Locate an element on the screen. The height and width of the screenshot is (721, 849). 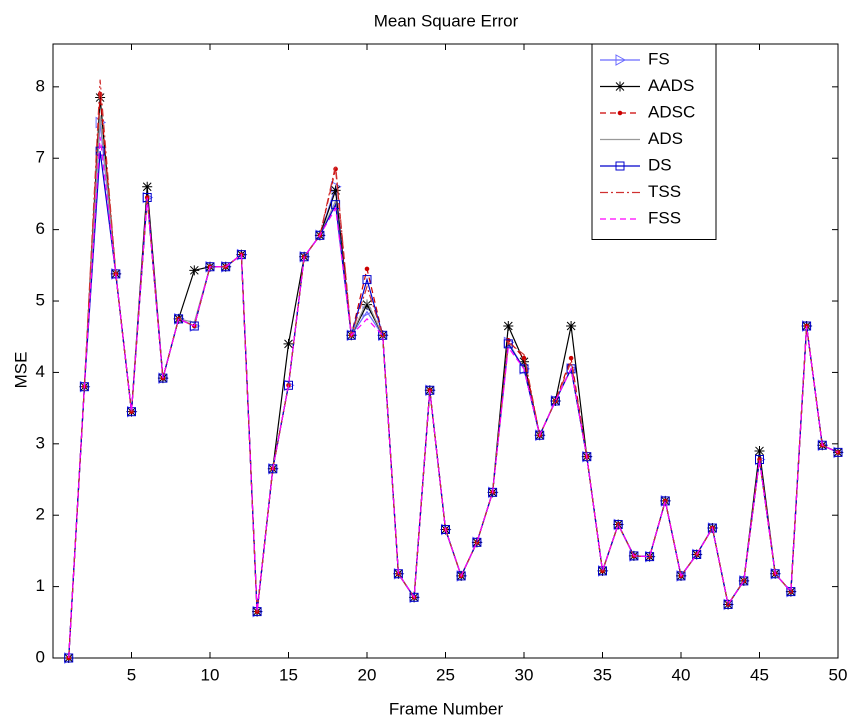
legend-label: ADS is located at coordinates (665, 138).